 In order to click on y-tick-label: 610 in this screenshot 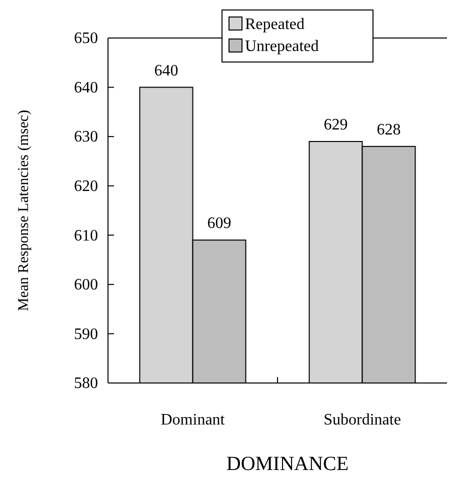, I will do `click(86, 235)`.